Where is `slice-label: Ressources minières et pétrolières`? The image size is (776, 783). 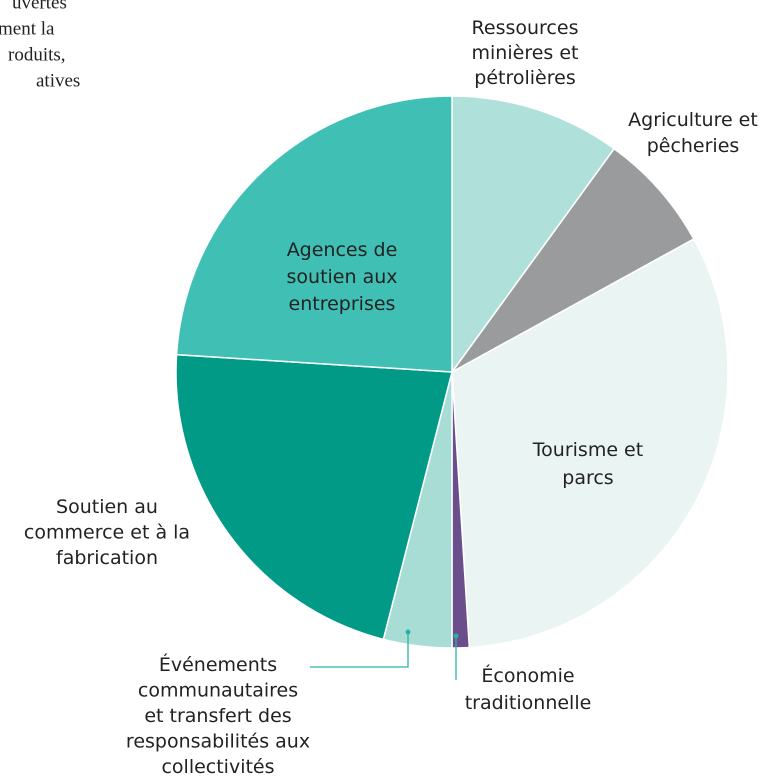 slice-label: Ressources minières et pétrolières is located at coordinates (525, 53).